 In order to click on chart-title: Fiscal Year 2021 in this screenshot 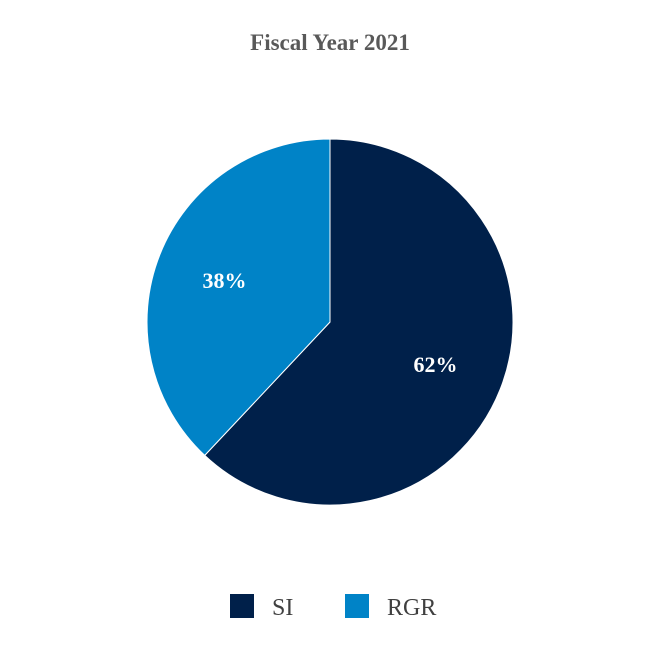, I will do `click(330, 42)`.